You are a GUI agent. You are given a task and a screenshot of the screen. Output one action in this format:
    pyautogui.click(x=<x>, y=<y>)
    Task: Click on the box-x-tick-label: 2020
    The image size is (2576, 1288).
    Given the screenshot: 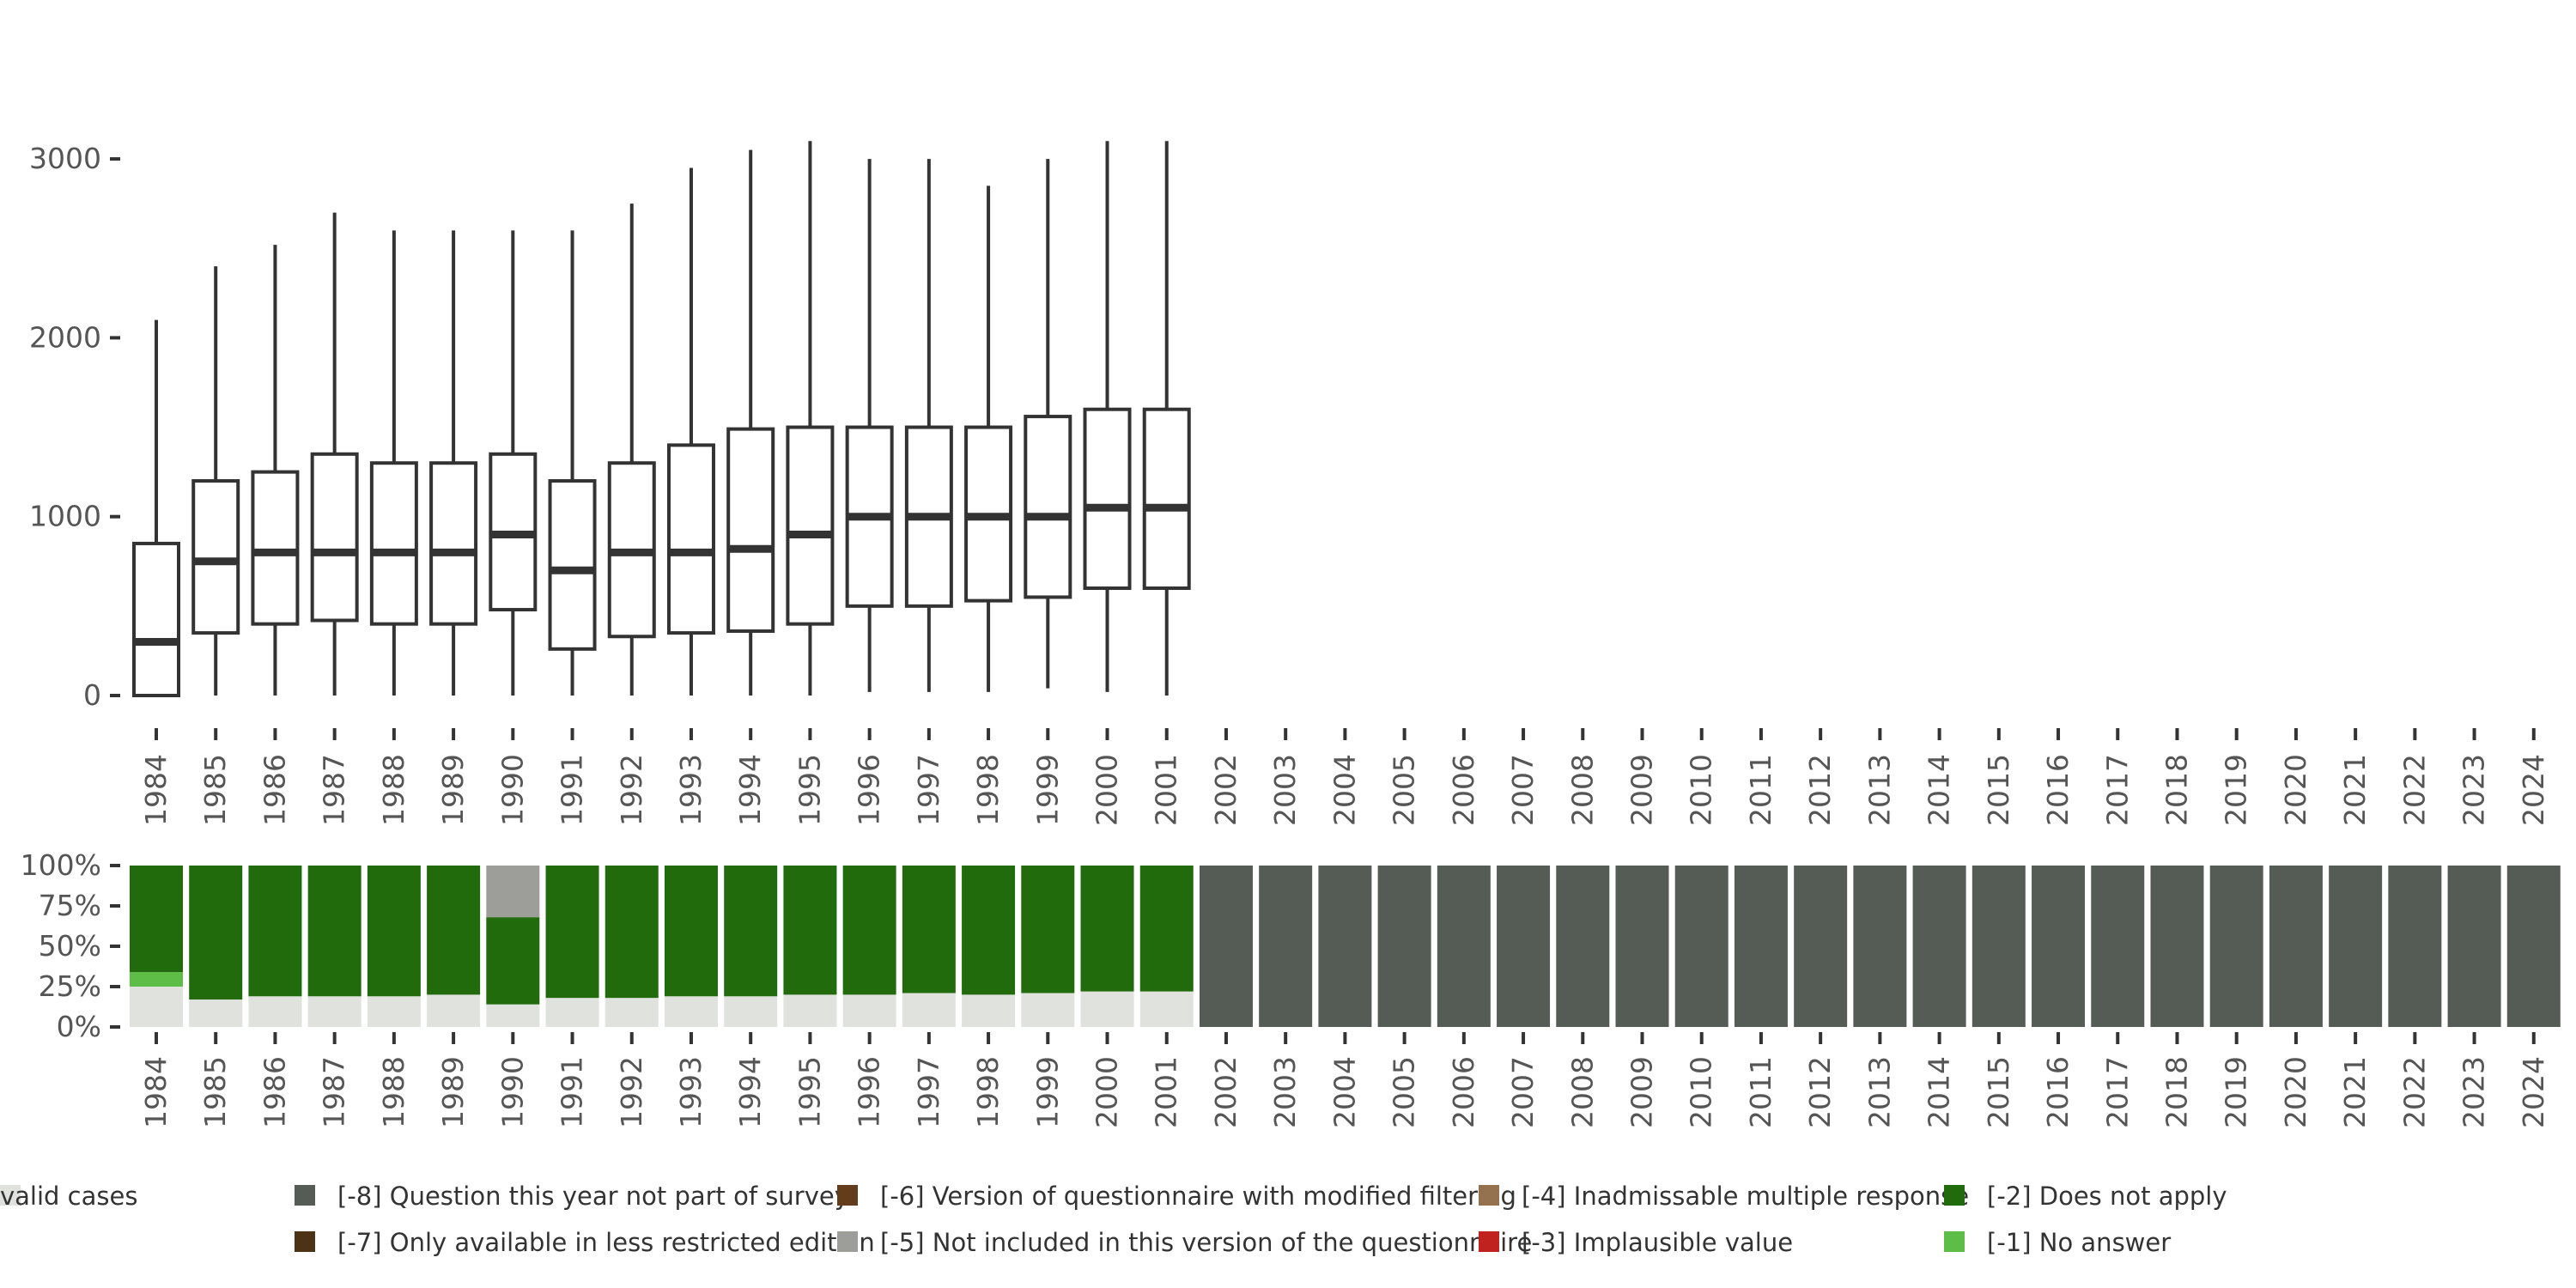 What is the action you would take?
    pyautogui.click(x=2295, y=790)
    